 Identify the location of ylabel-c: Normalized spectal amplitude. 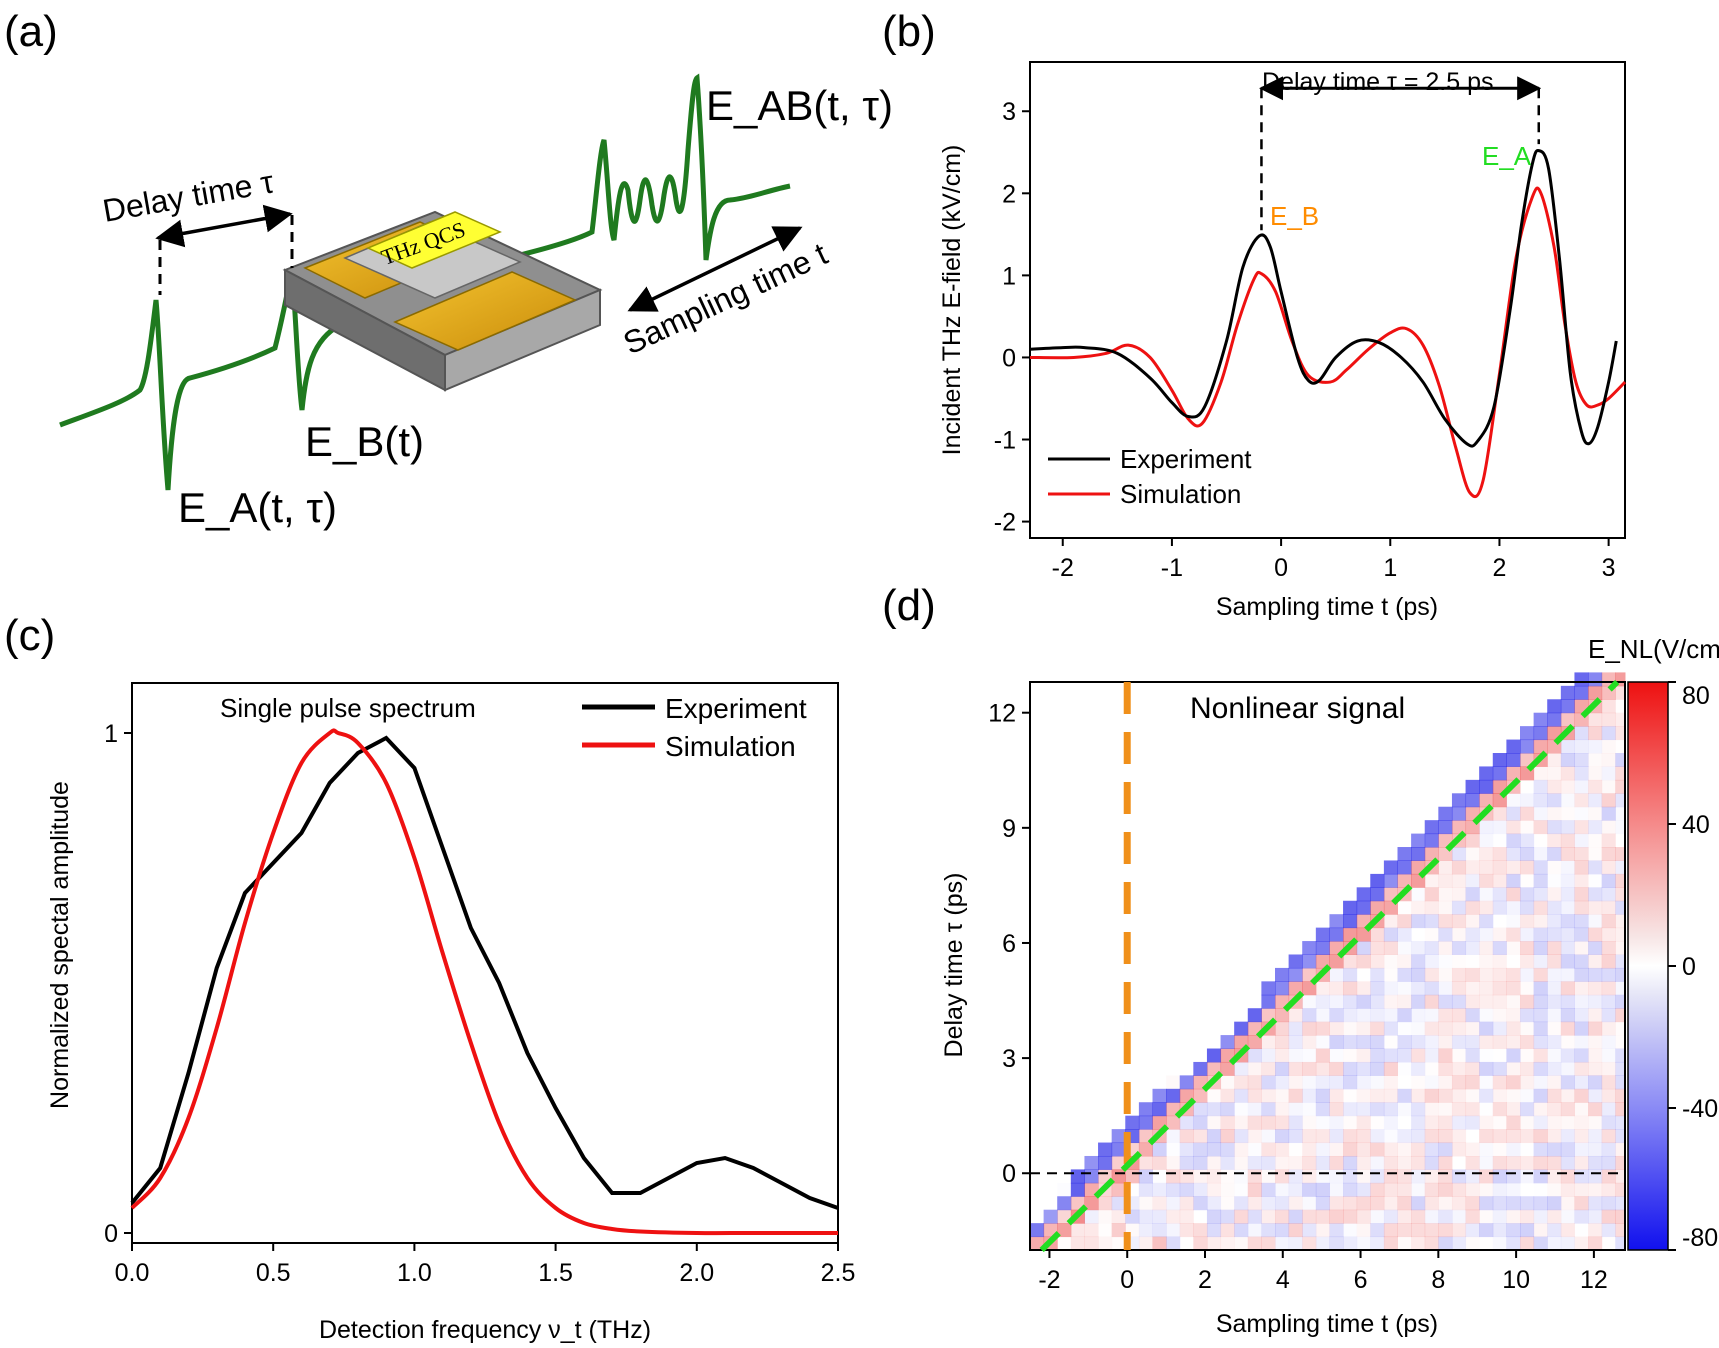
(60, 945).